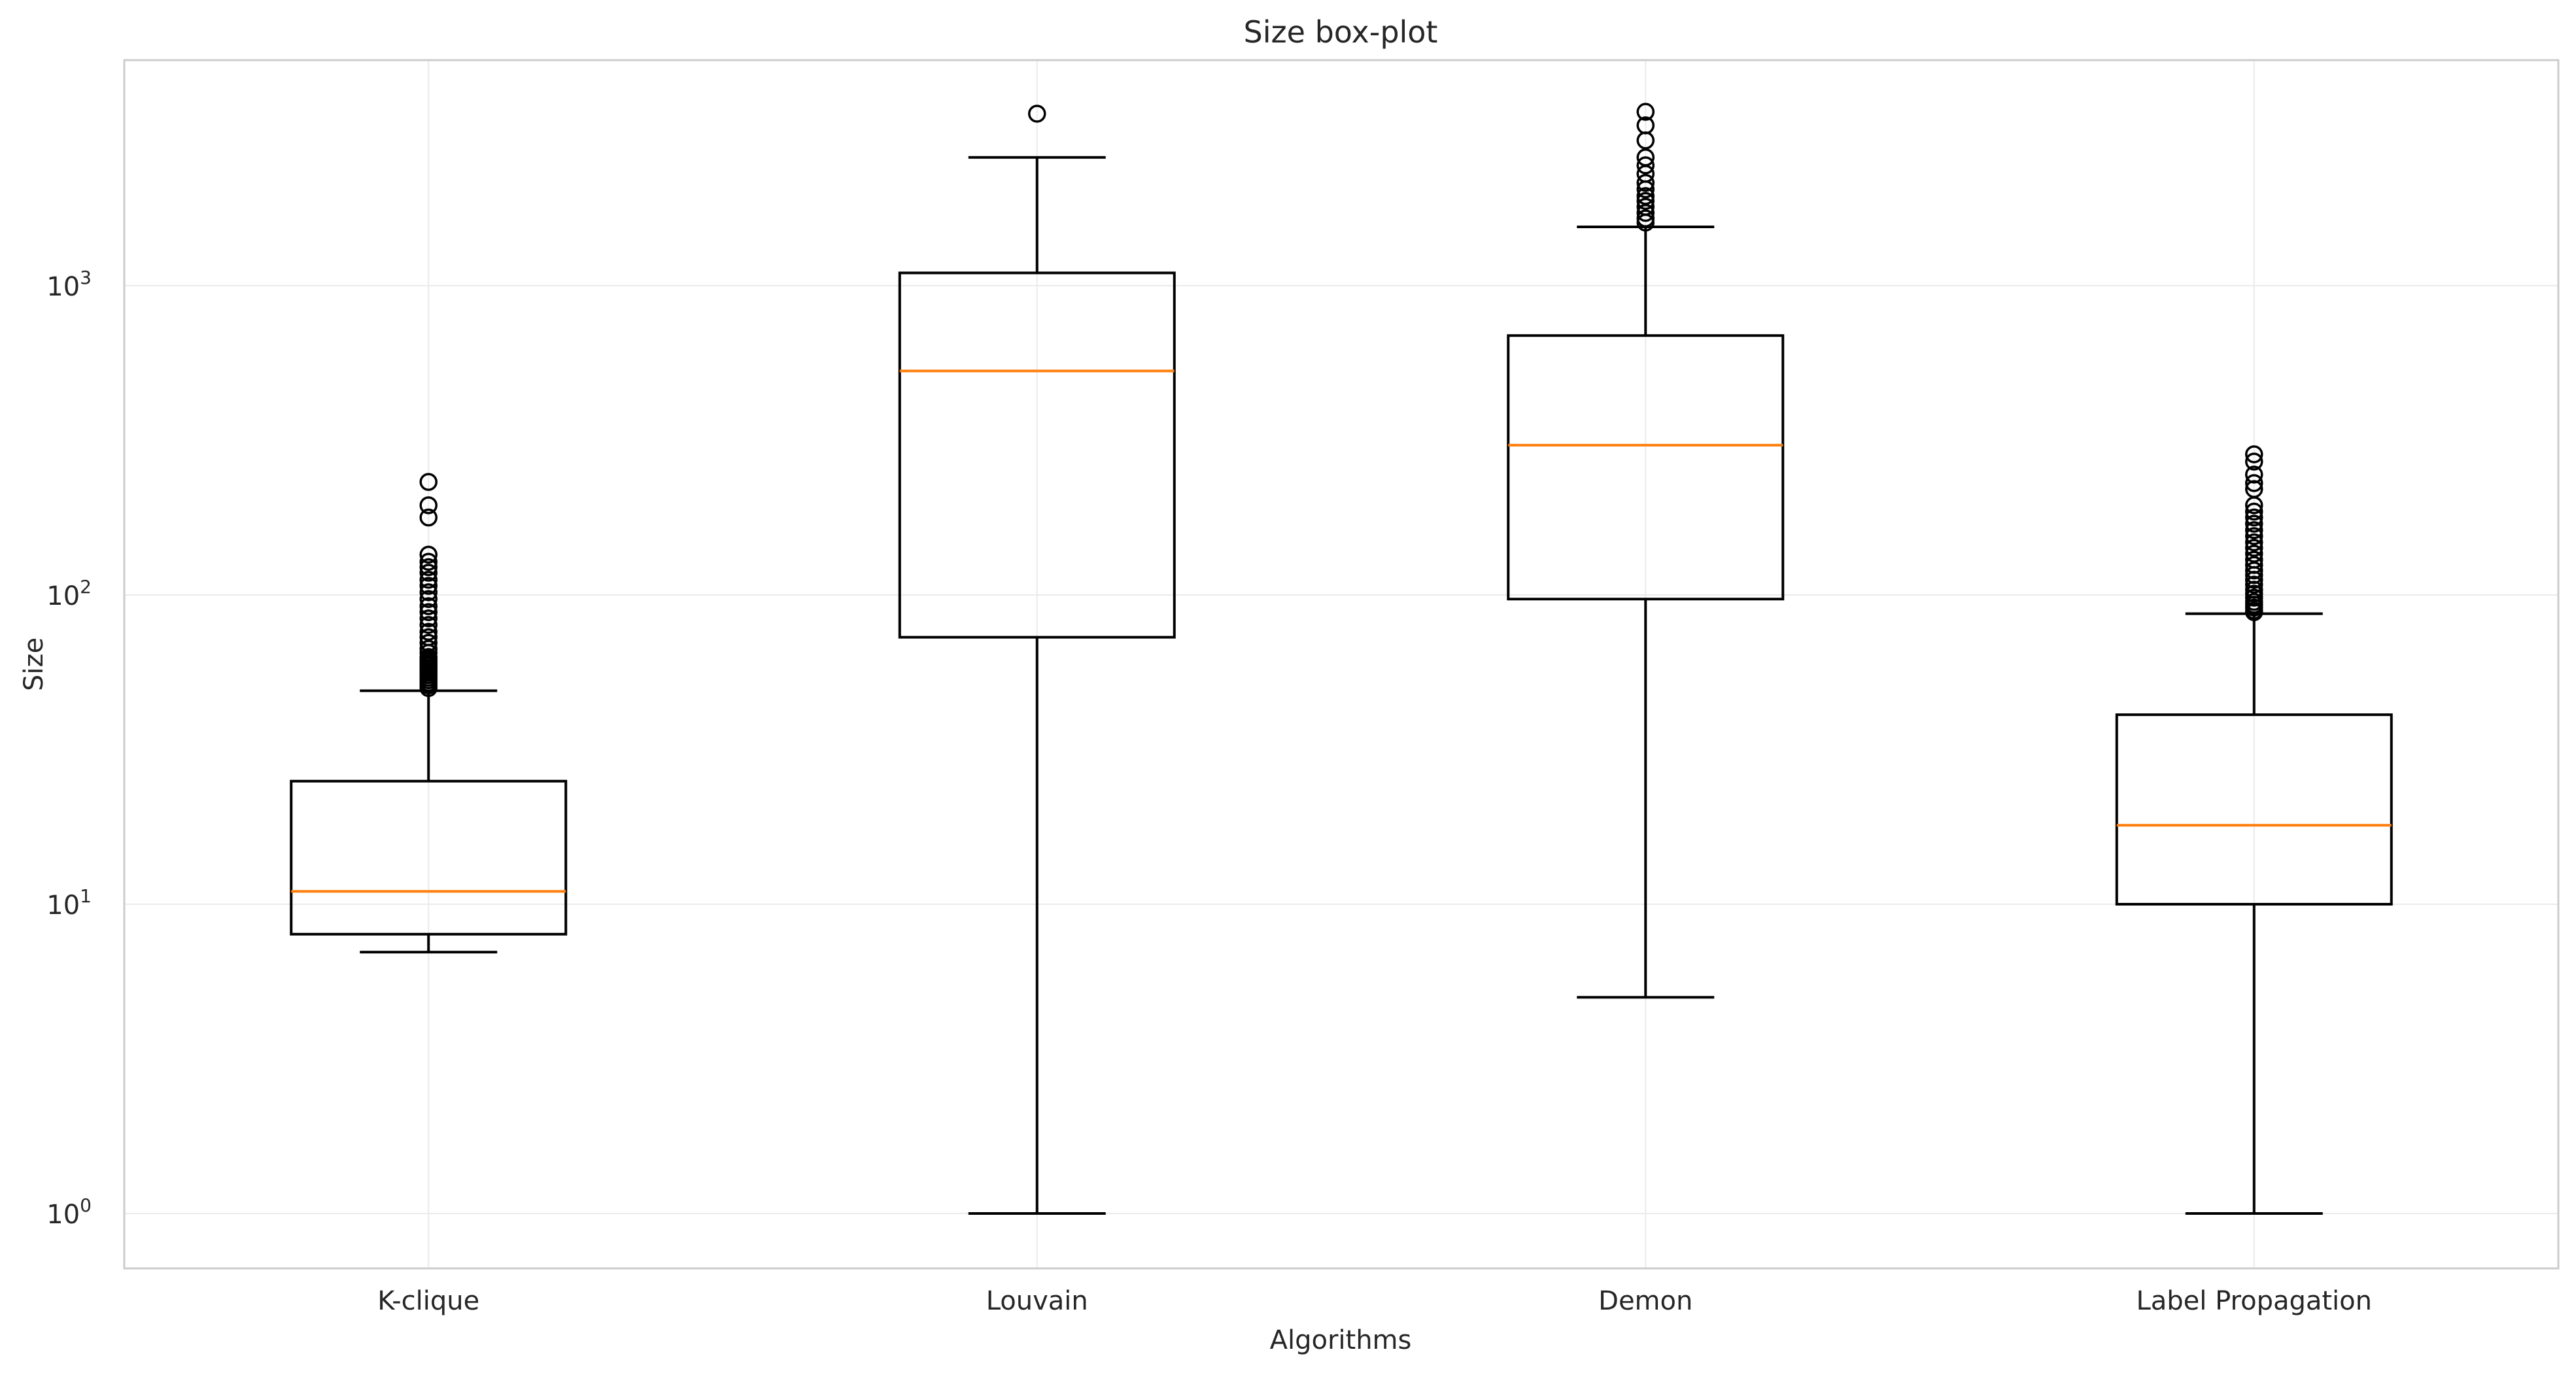 This screenshot has width=2576, height=1373. Describe the element at coordinates (34, 664) in the screenshot. I see `y-axis-label: Size` at that location.